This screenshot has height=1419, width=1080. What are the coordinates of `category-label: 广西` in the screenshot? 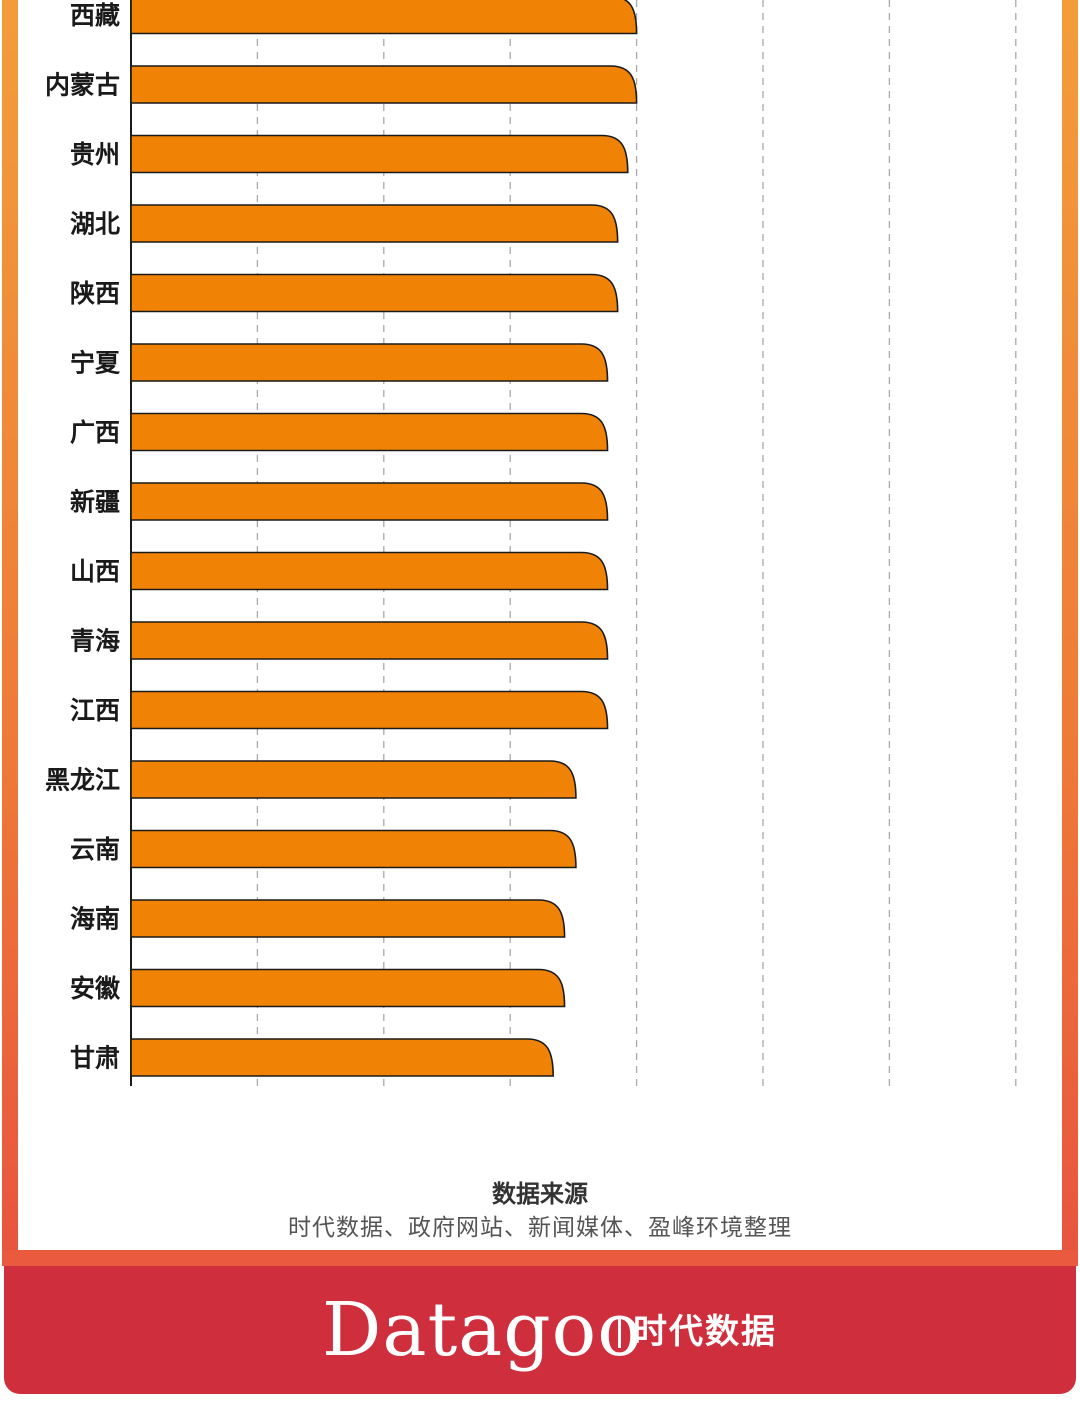 It's located at (95, 432).